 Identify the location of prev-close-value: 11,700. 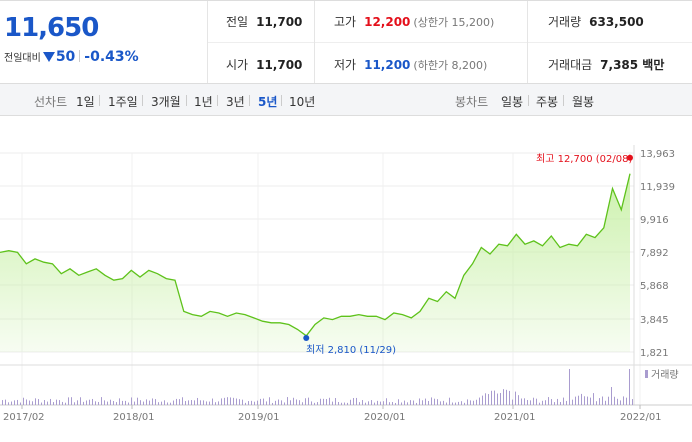
(279, 22).